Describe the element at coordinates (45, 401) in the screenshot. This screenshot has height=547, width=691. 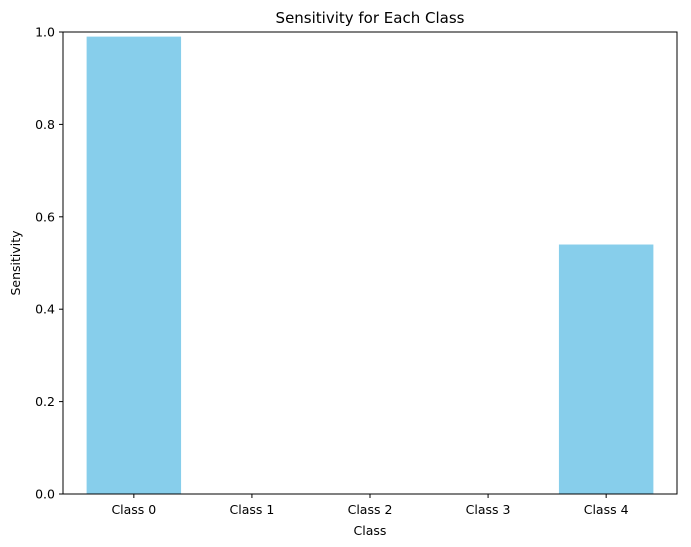
I see `y-tick-label: 0.2` at that location.